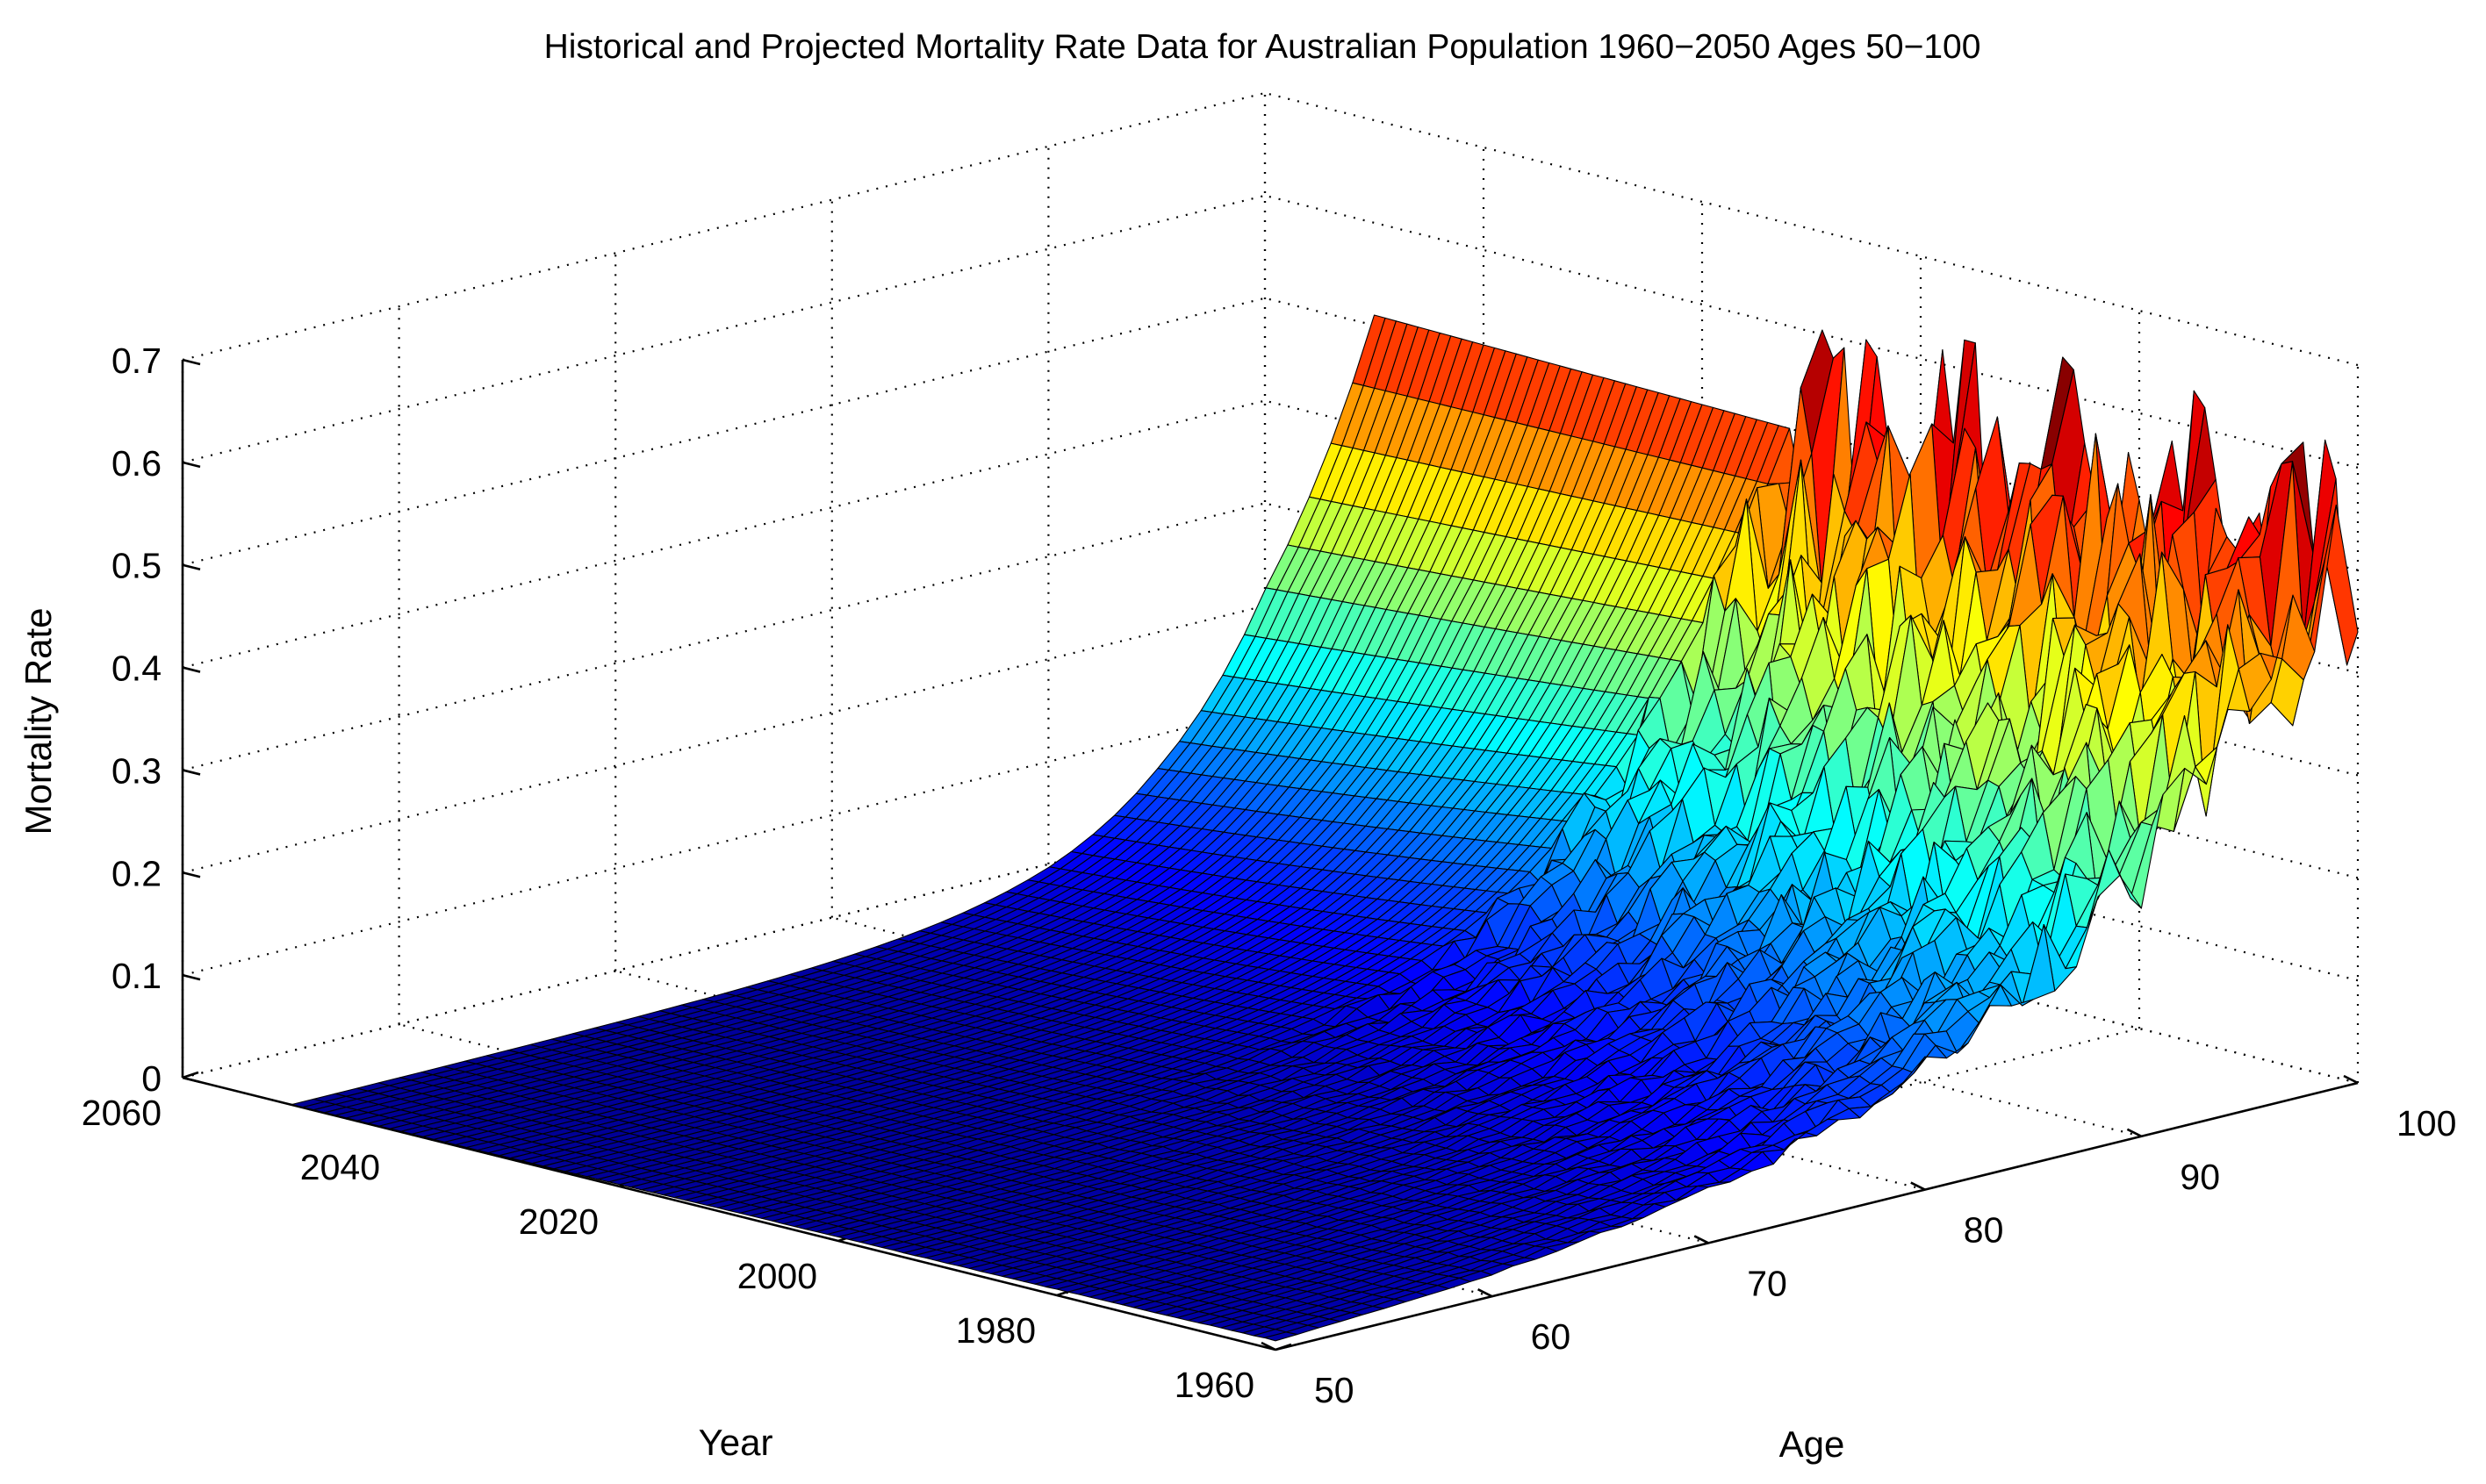  Describe the element at coordinates (136, 669) in the screenshot. I see `z-tick-label: 0.4` at that location.